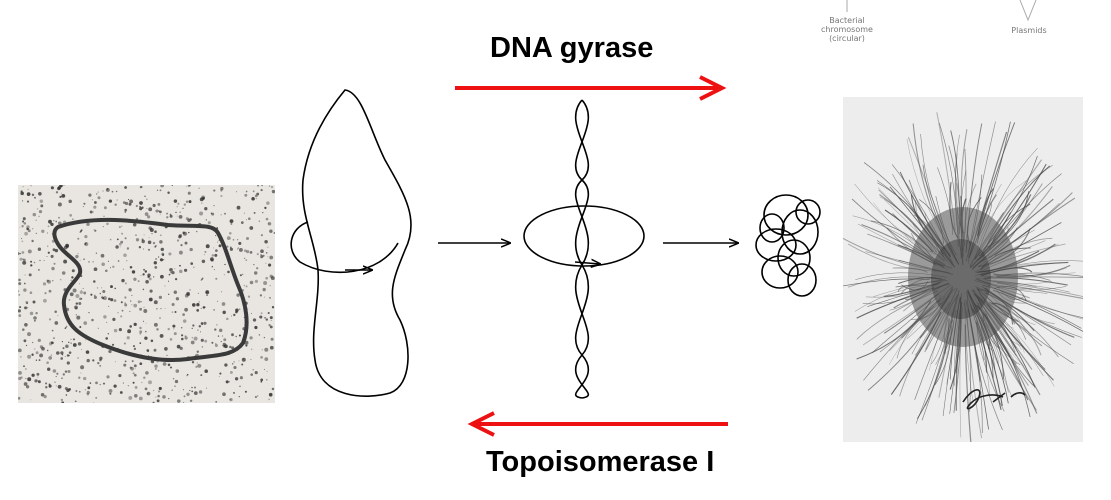 The height and width of the screenshot is (500, 1111). I want to click on nucleoid-micrograph, so click(963, 269).